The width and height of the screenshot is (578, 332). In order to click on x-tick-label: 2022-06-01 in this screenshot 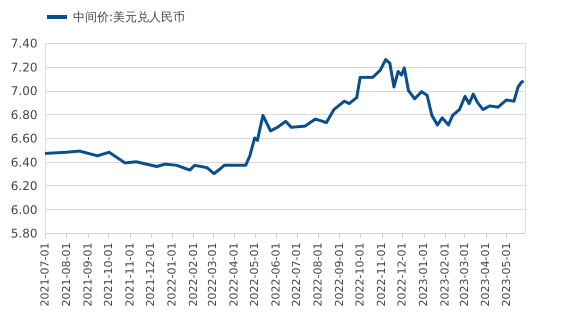, I will do `click(276, 274)`.